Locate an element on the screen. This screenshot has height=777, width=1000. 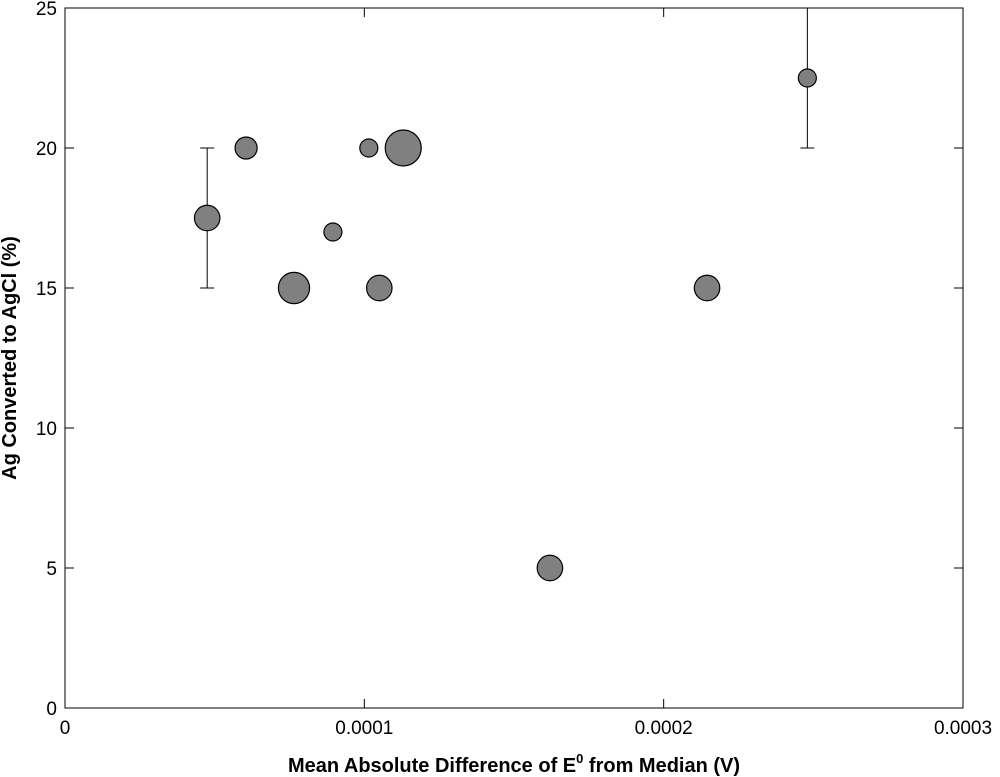
y-tick-label: 15 is located at coordinates (46, 289).